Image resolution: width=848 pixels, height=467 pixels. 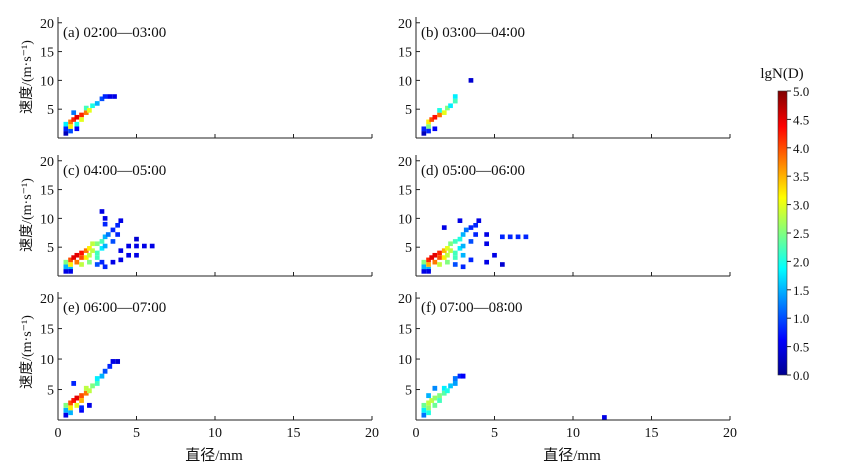 I want to click on colorbar-tick-label: 4.5, so click(x=801, y=119).